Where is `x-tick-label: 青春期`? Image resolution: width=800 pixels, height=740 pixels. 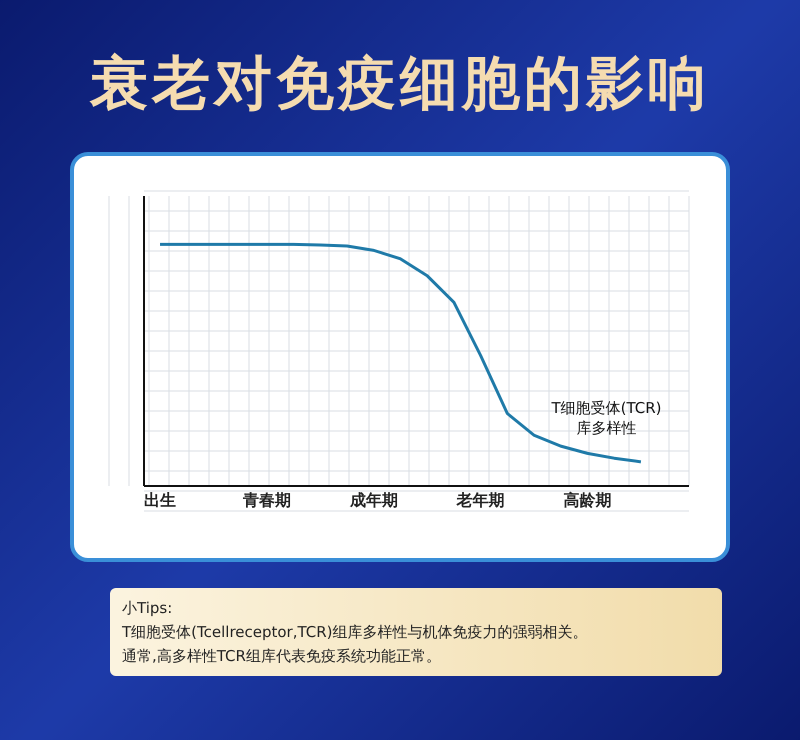
x-tick-label: 青春期 is located at coordinates (266, 500).